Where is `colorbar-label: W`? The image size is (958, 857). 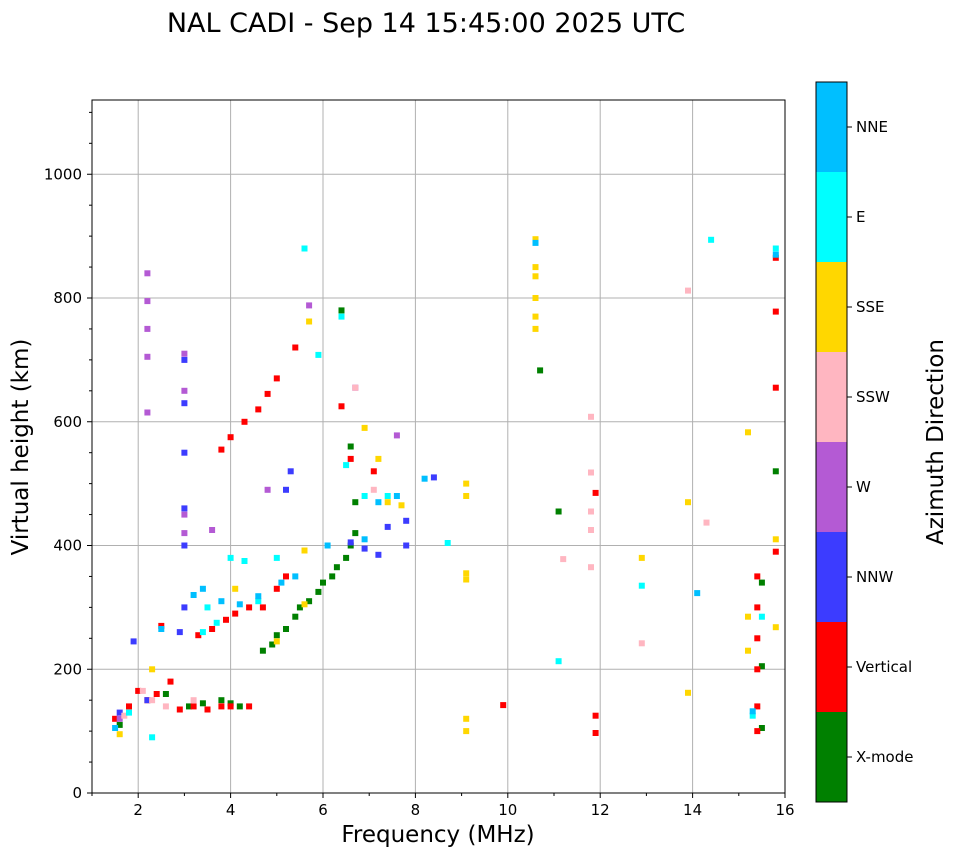 colorbar-label: W is located at coordinates (863, 487).